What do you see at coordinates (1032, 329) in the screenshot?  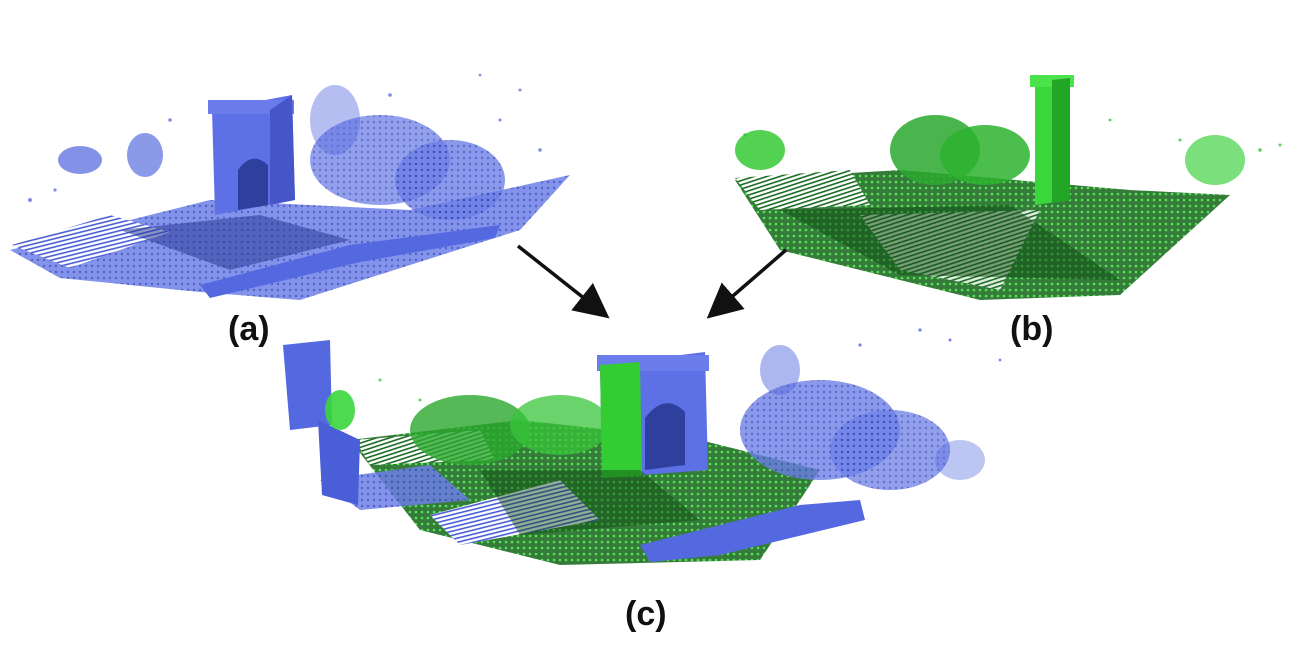 I see `label-b: (b)` at bounding box center [1032, 329].